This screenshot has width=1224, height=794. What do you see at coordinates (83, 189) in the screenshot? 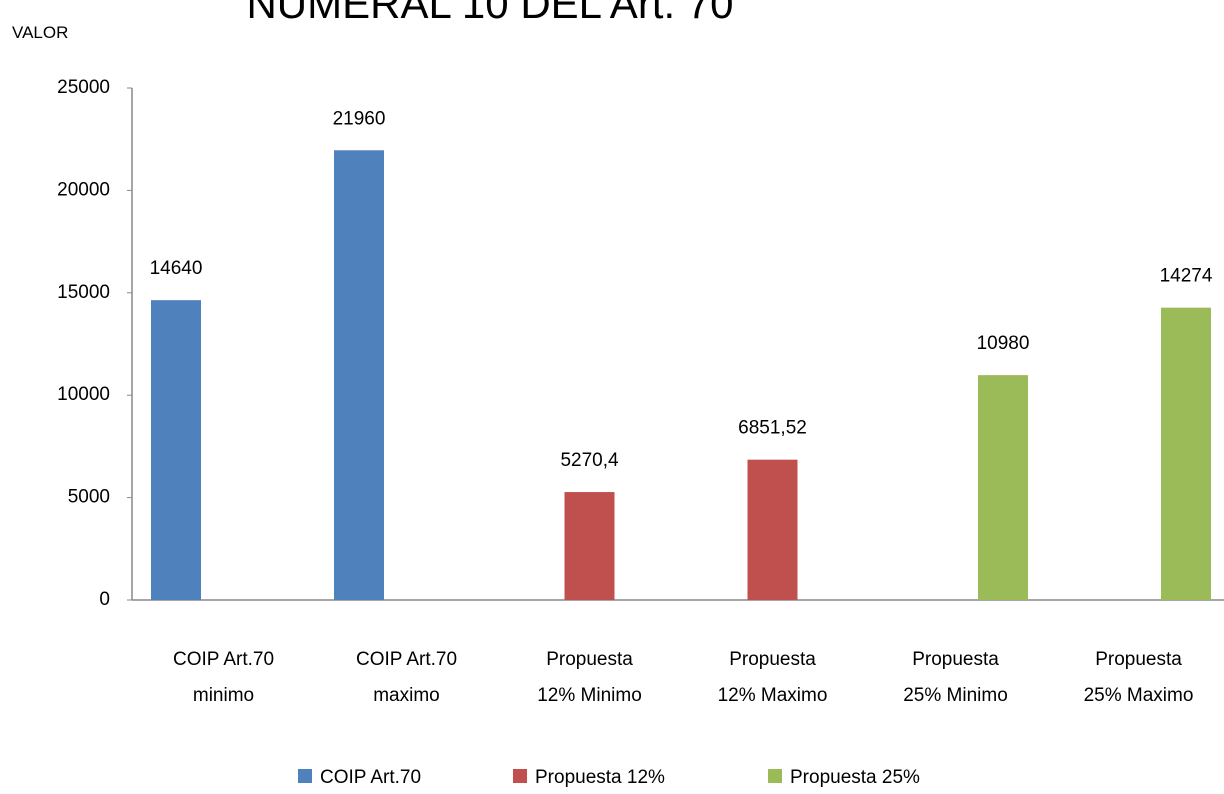
I see `y-tick-label: 20000` at bounding box center [83, 189].